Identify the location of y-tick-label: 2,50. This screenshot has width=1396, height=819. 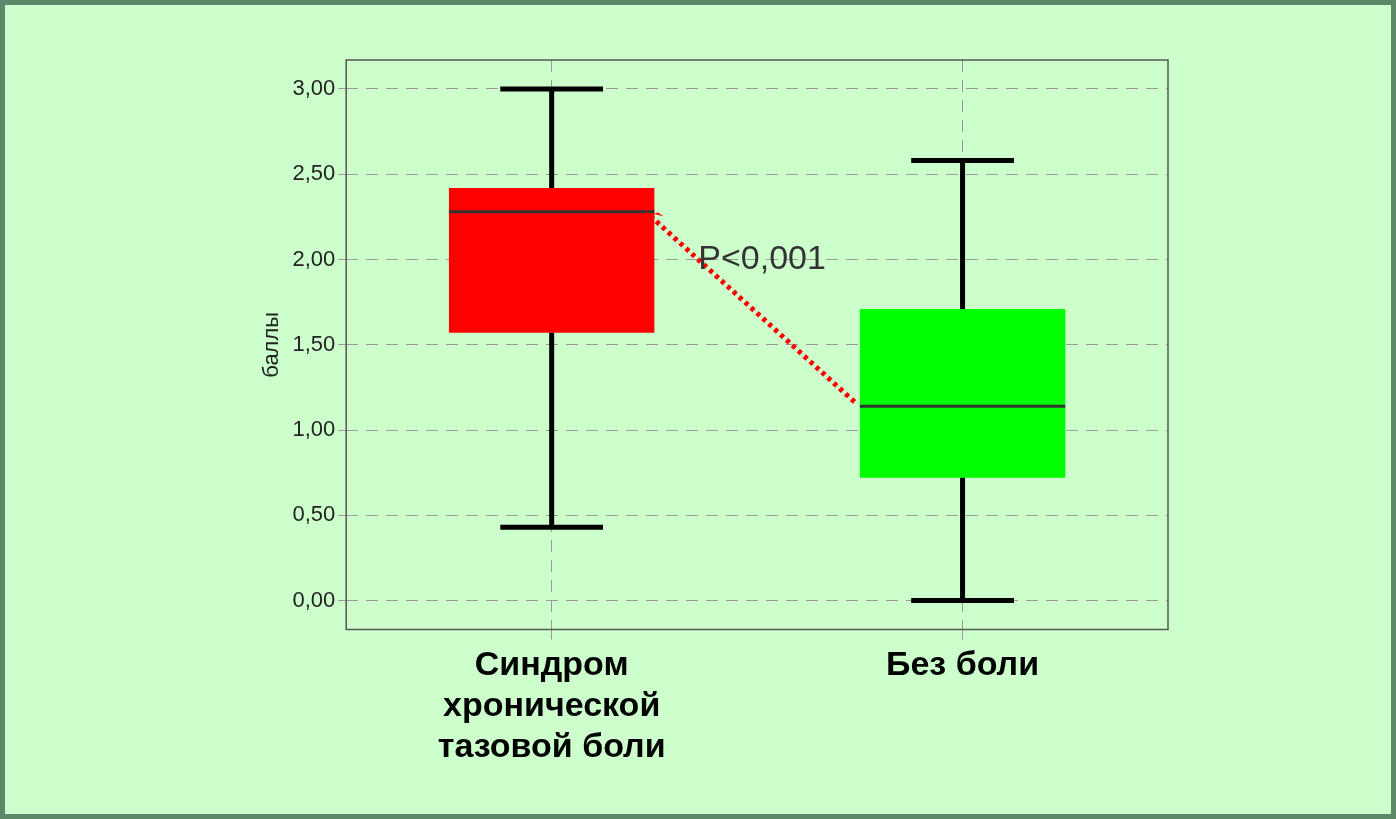
(314, 173).